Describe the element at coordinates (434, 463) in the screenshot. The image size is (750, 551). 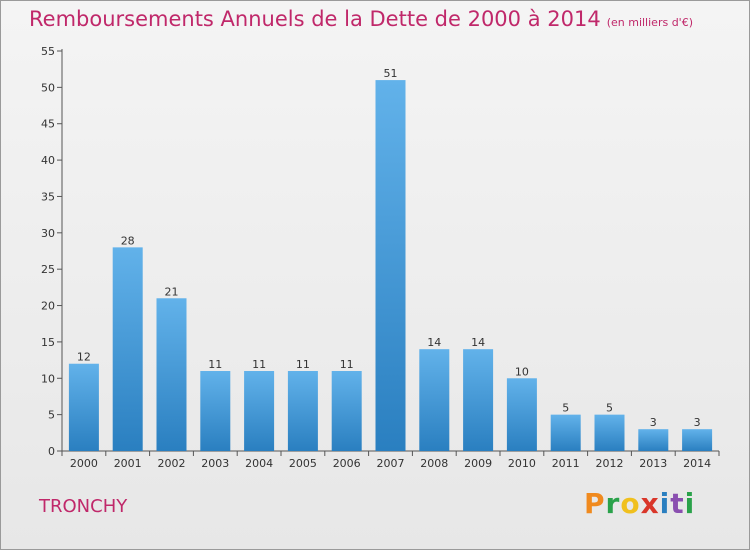
I see `x-tick-label: 2008` at that location.